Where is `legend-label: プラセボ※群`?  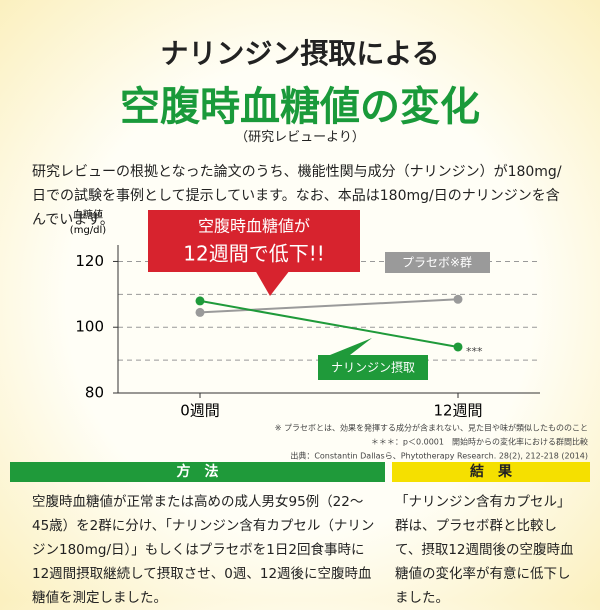 legend-label: プラセボ※群 is located at coordinates (437, 263).